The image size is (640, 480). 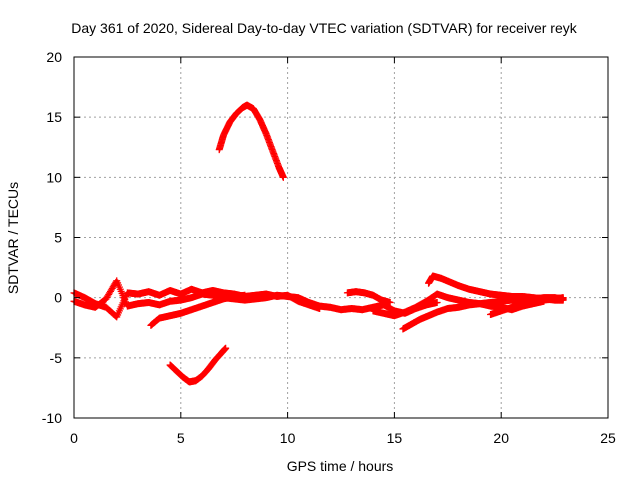 What do you see at coordinates (251, 141) in the screenshot?
I see `series-arc-high` at bounding box center [251, 141].